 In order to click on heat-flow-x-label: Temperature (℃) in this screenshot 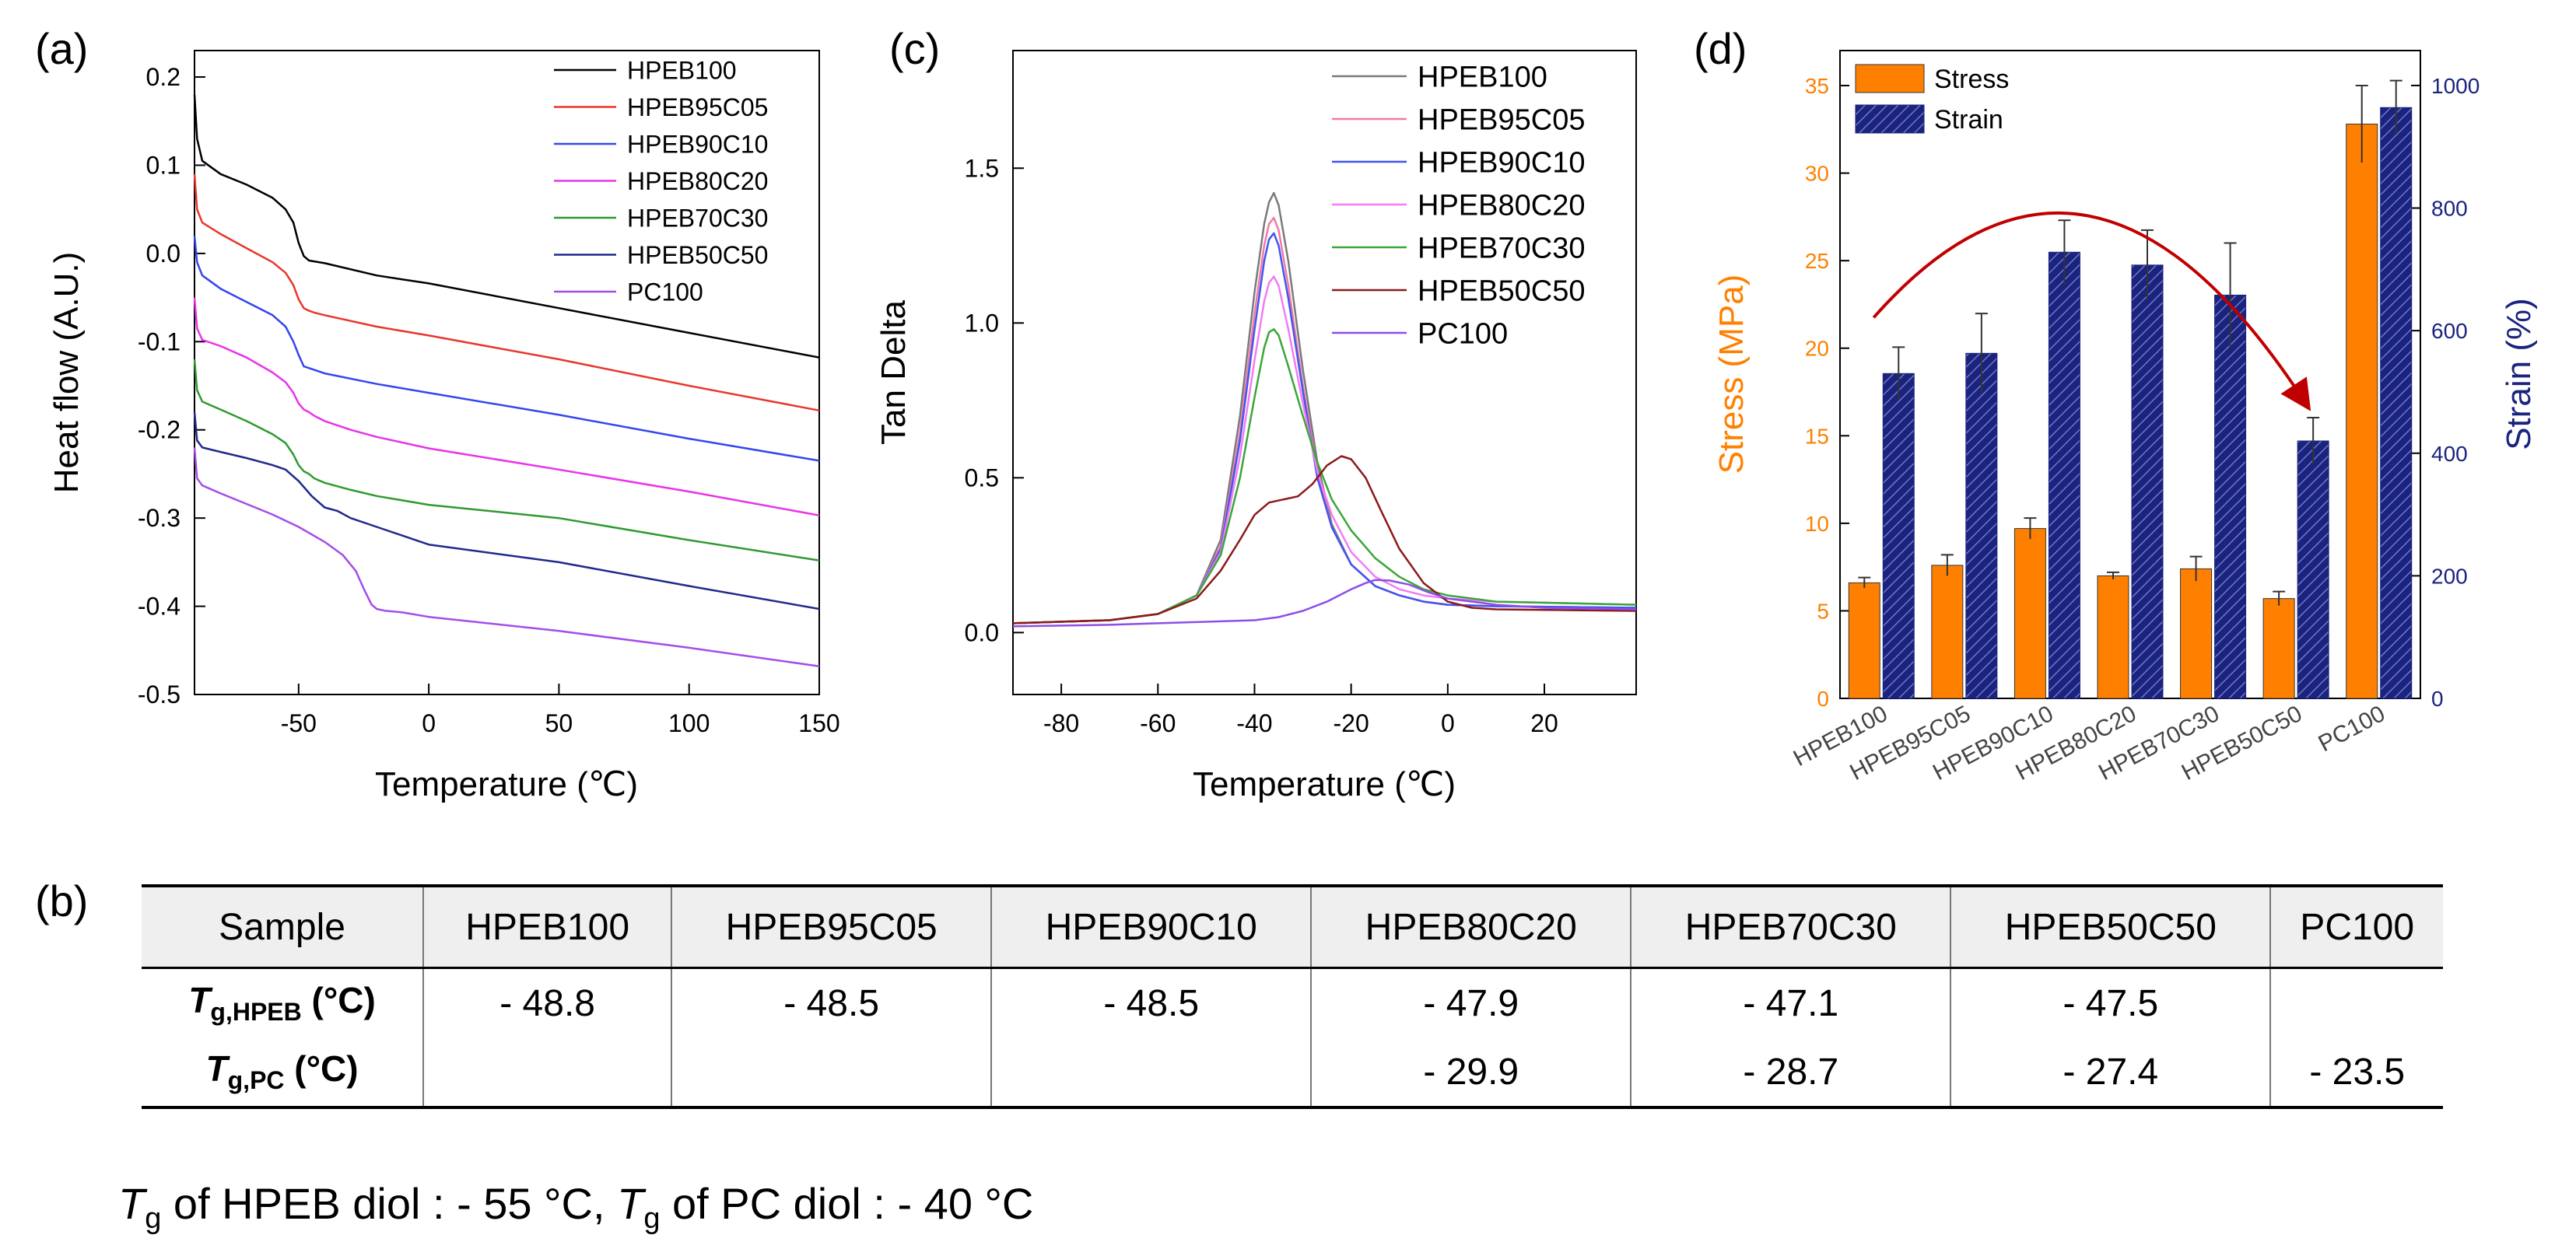, I will do `click(506, 784)`.